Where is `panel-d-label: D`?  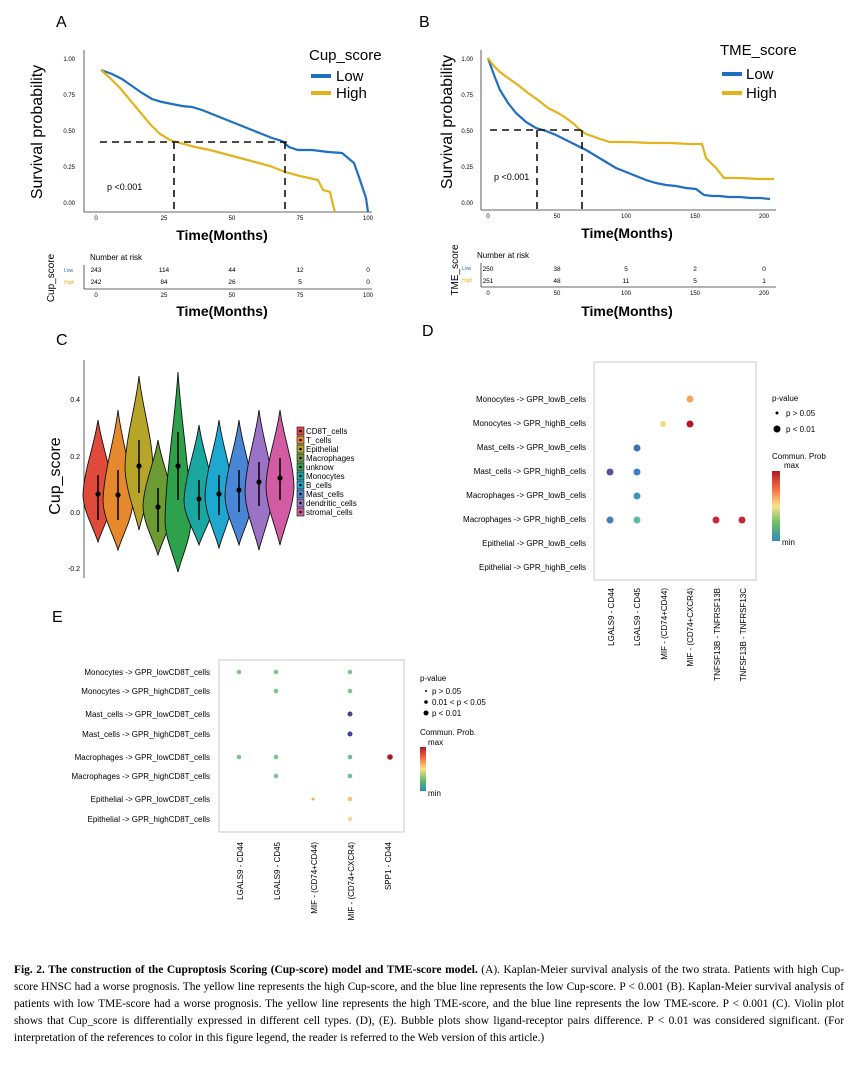
panel-d-label: D is located at coordinates (428, 331).